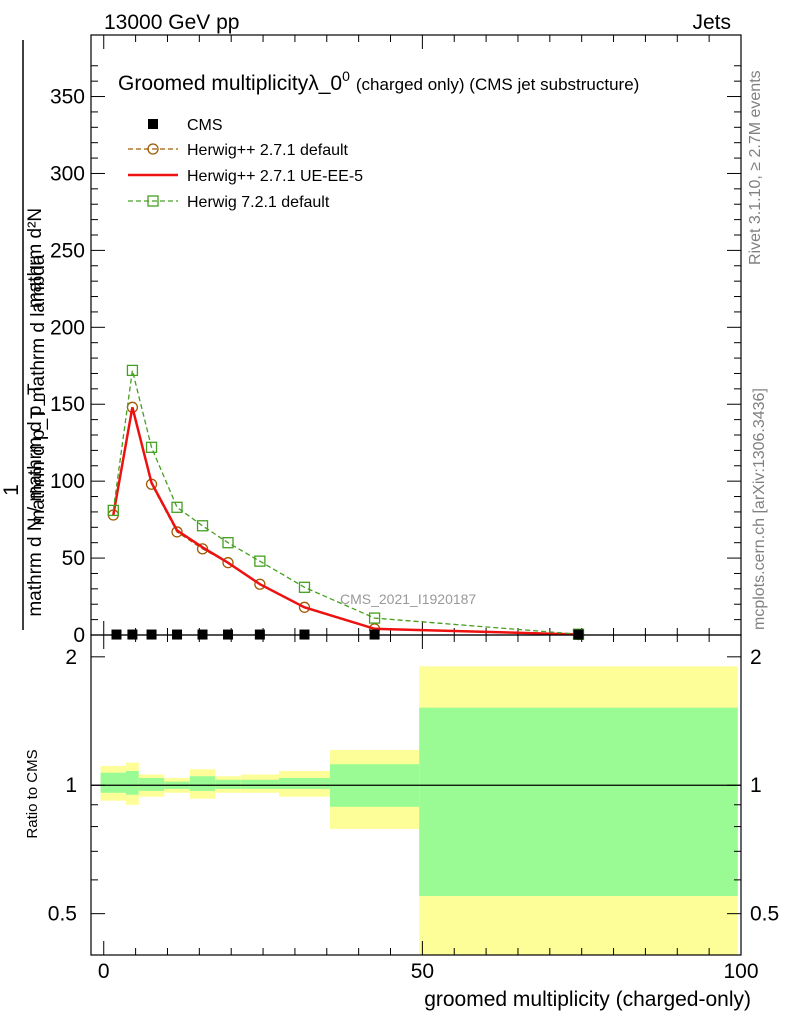 The height and width of the screenshot is (1024, 786). Describe the element at coordinates (67, 481) in the screenshot. I see `main-y-tick-label: 100` at that location.